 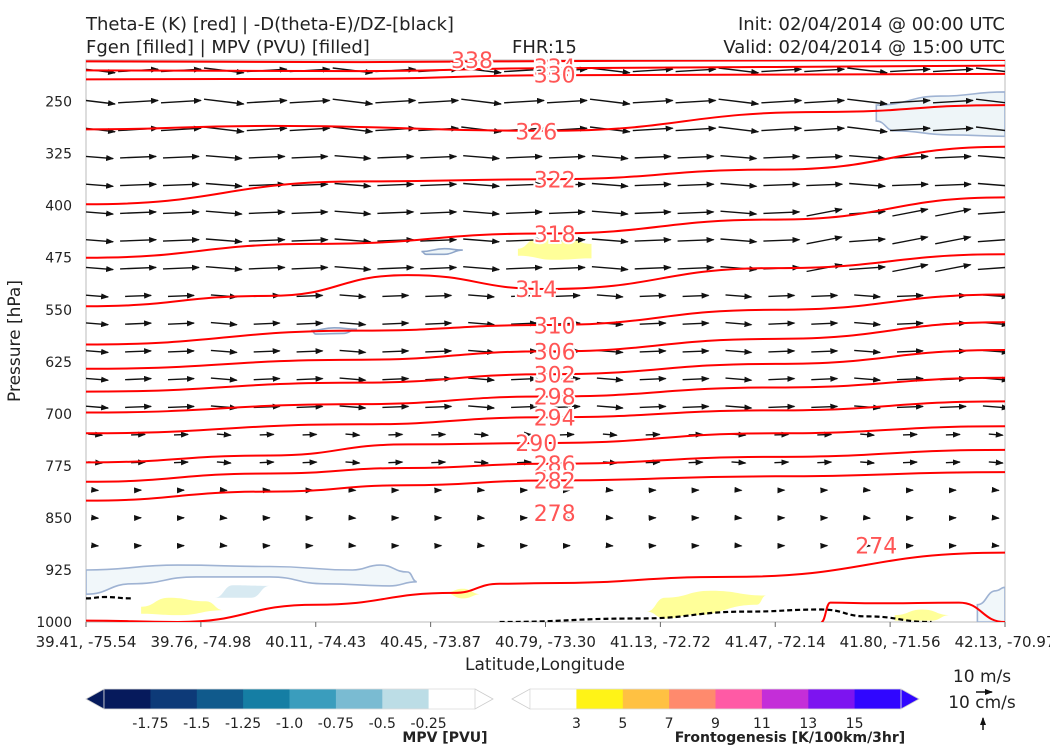 What do you see at coordinates (555, 352) in the screenshot?
I see `theta-e-label-306: 306` at bounding box center [555, 352].